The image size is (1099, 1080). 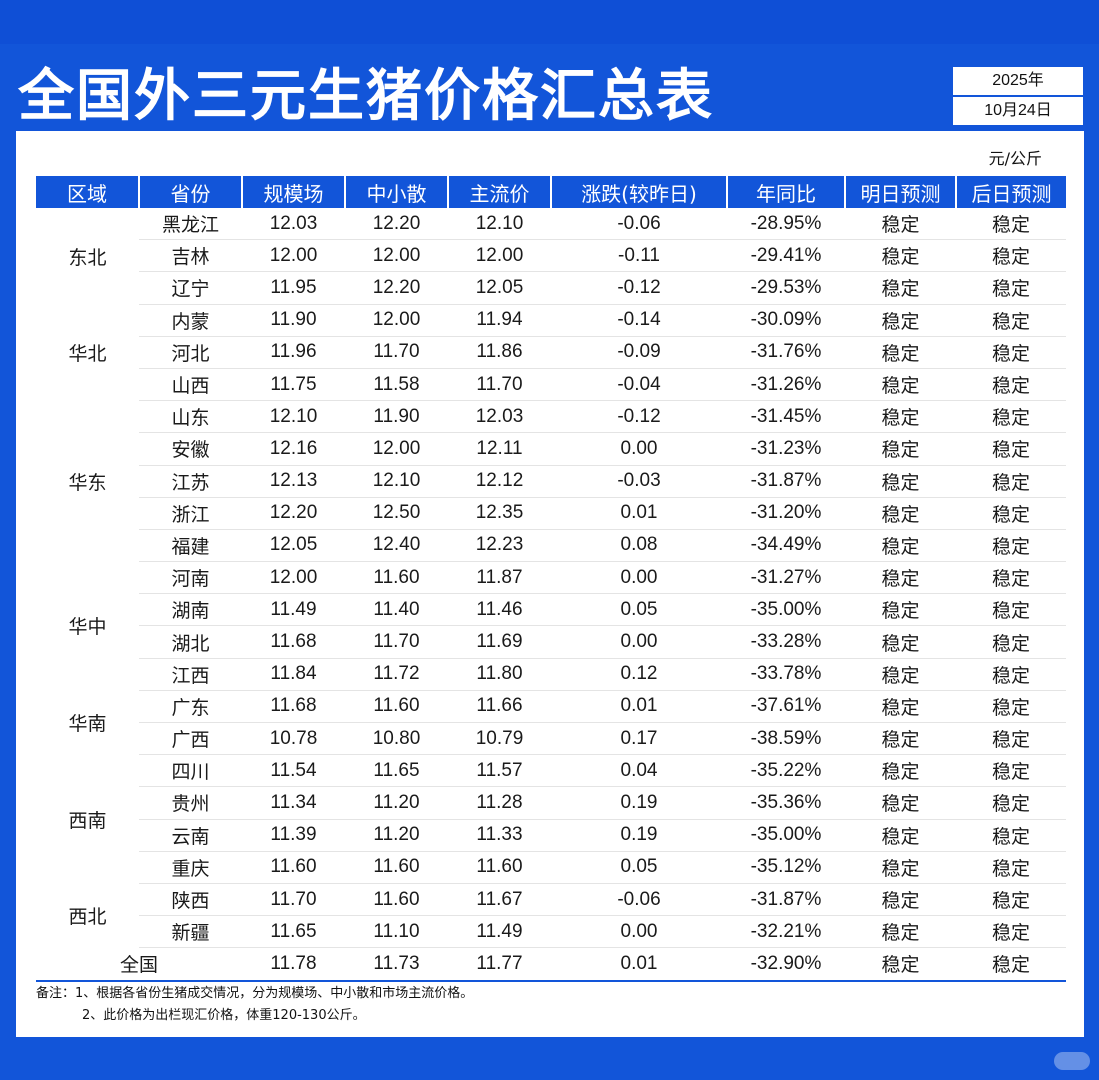 What do you see at coordinates (786, 449) in the screenshot?
I see `yoy-cell: -31.23%` at bounding box center [786, 449].